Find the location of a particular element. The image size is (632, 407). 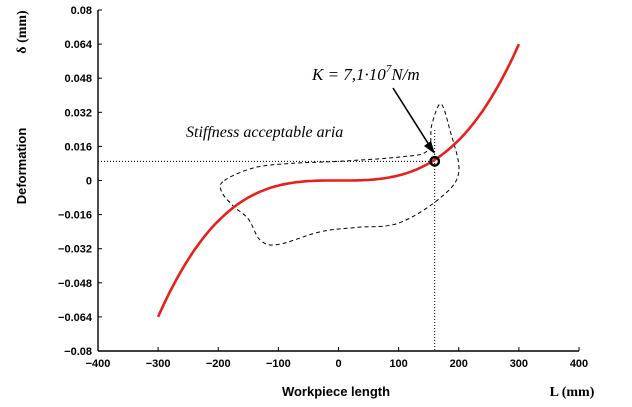

x-tick-label: −300 is located at coordinates (158, 364).